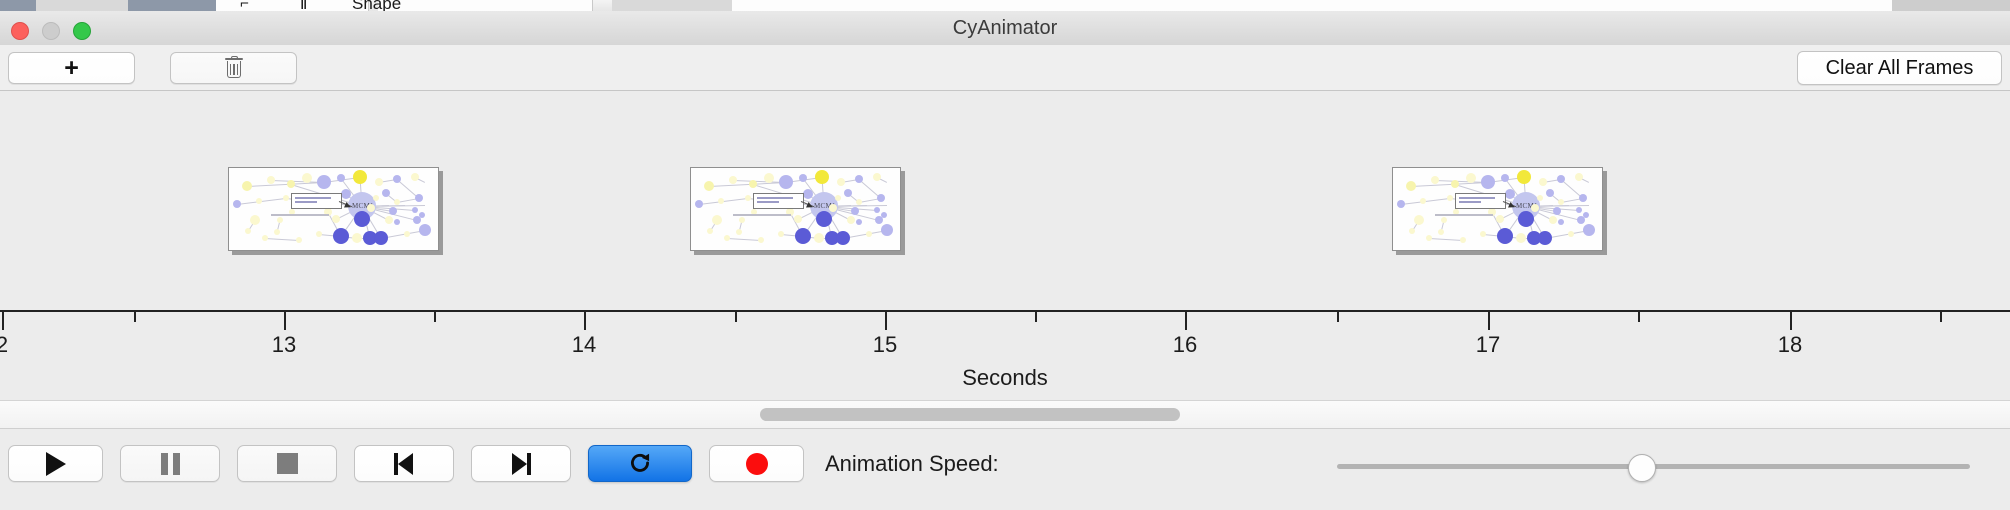  I want to click on skip-to-end-button, so click(521, 463).